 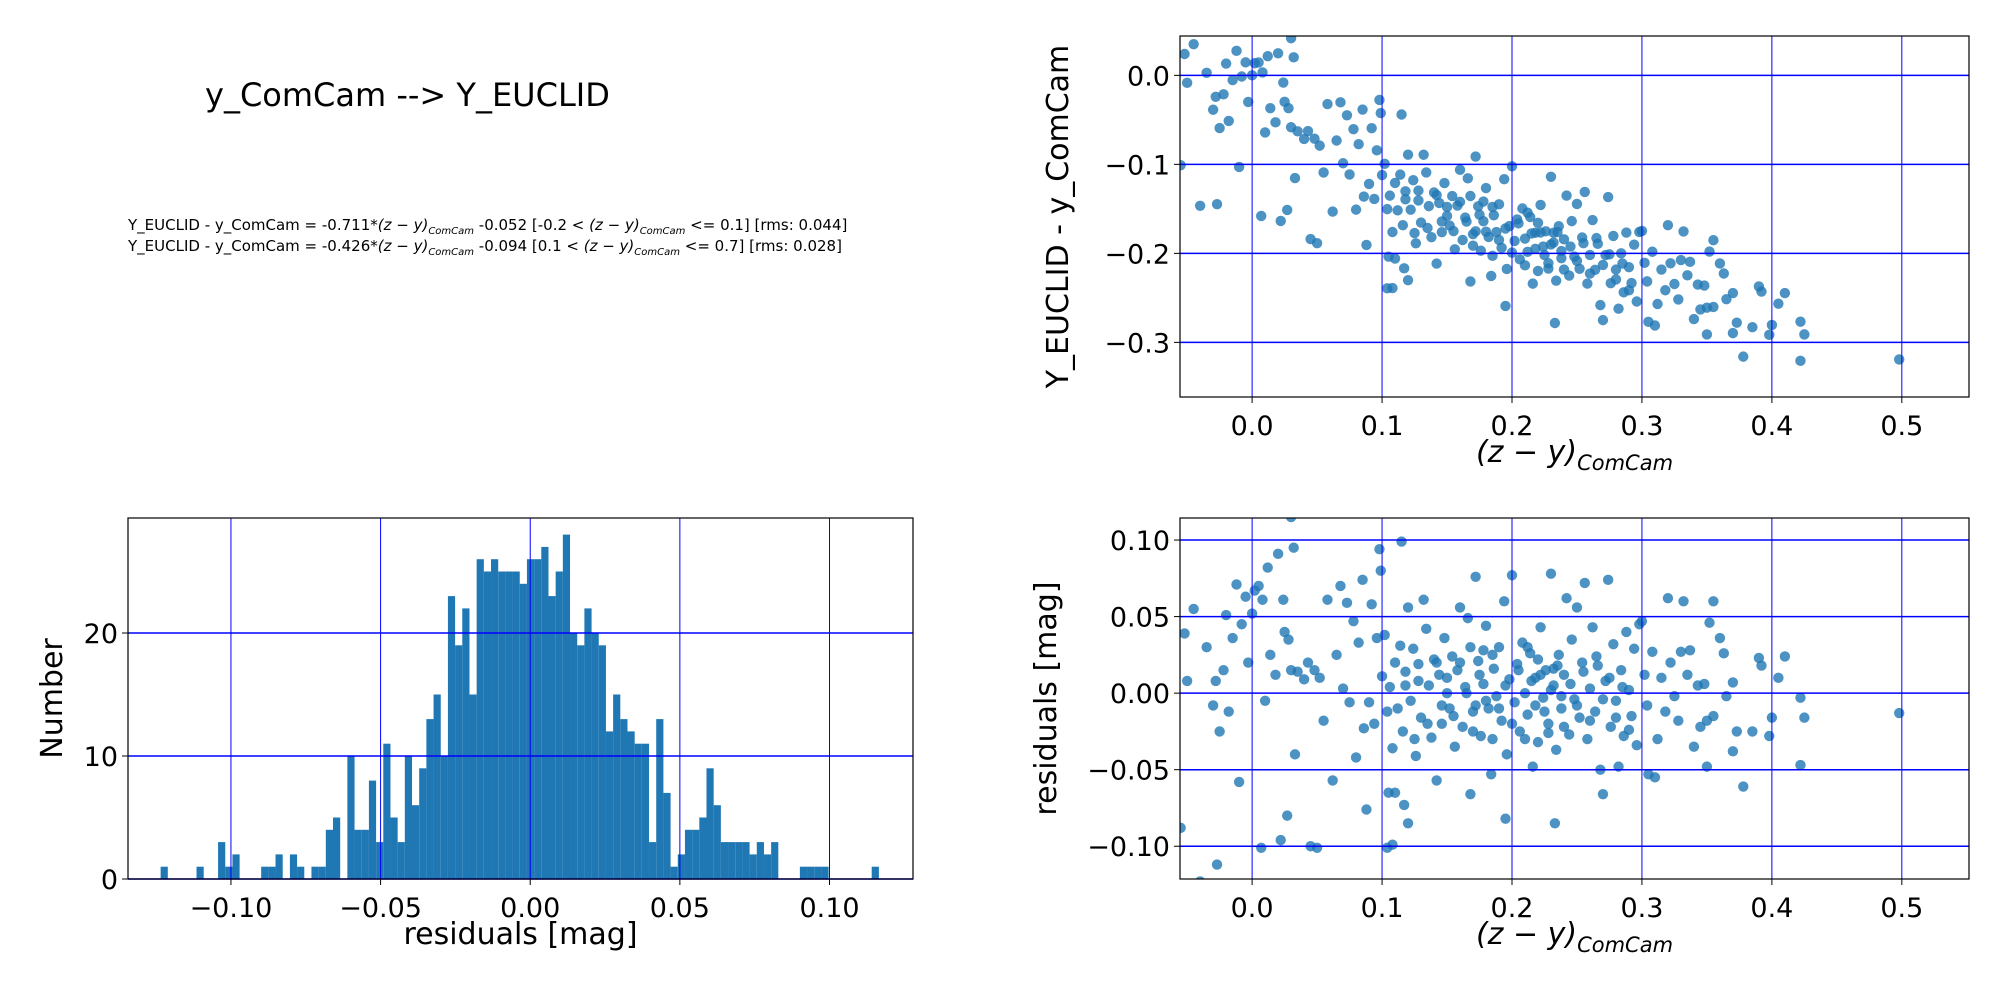 What do you see at coordinates (1046, 698) in the screenshot?
I see `y-axis-label: residuals [mag]` at bounding box center [1046, 698].